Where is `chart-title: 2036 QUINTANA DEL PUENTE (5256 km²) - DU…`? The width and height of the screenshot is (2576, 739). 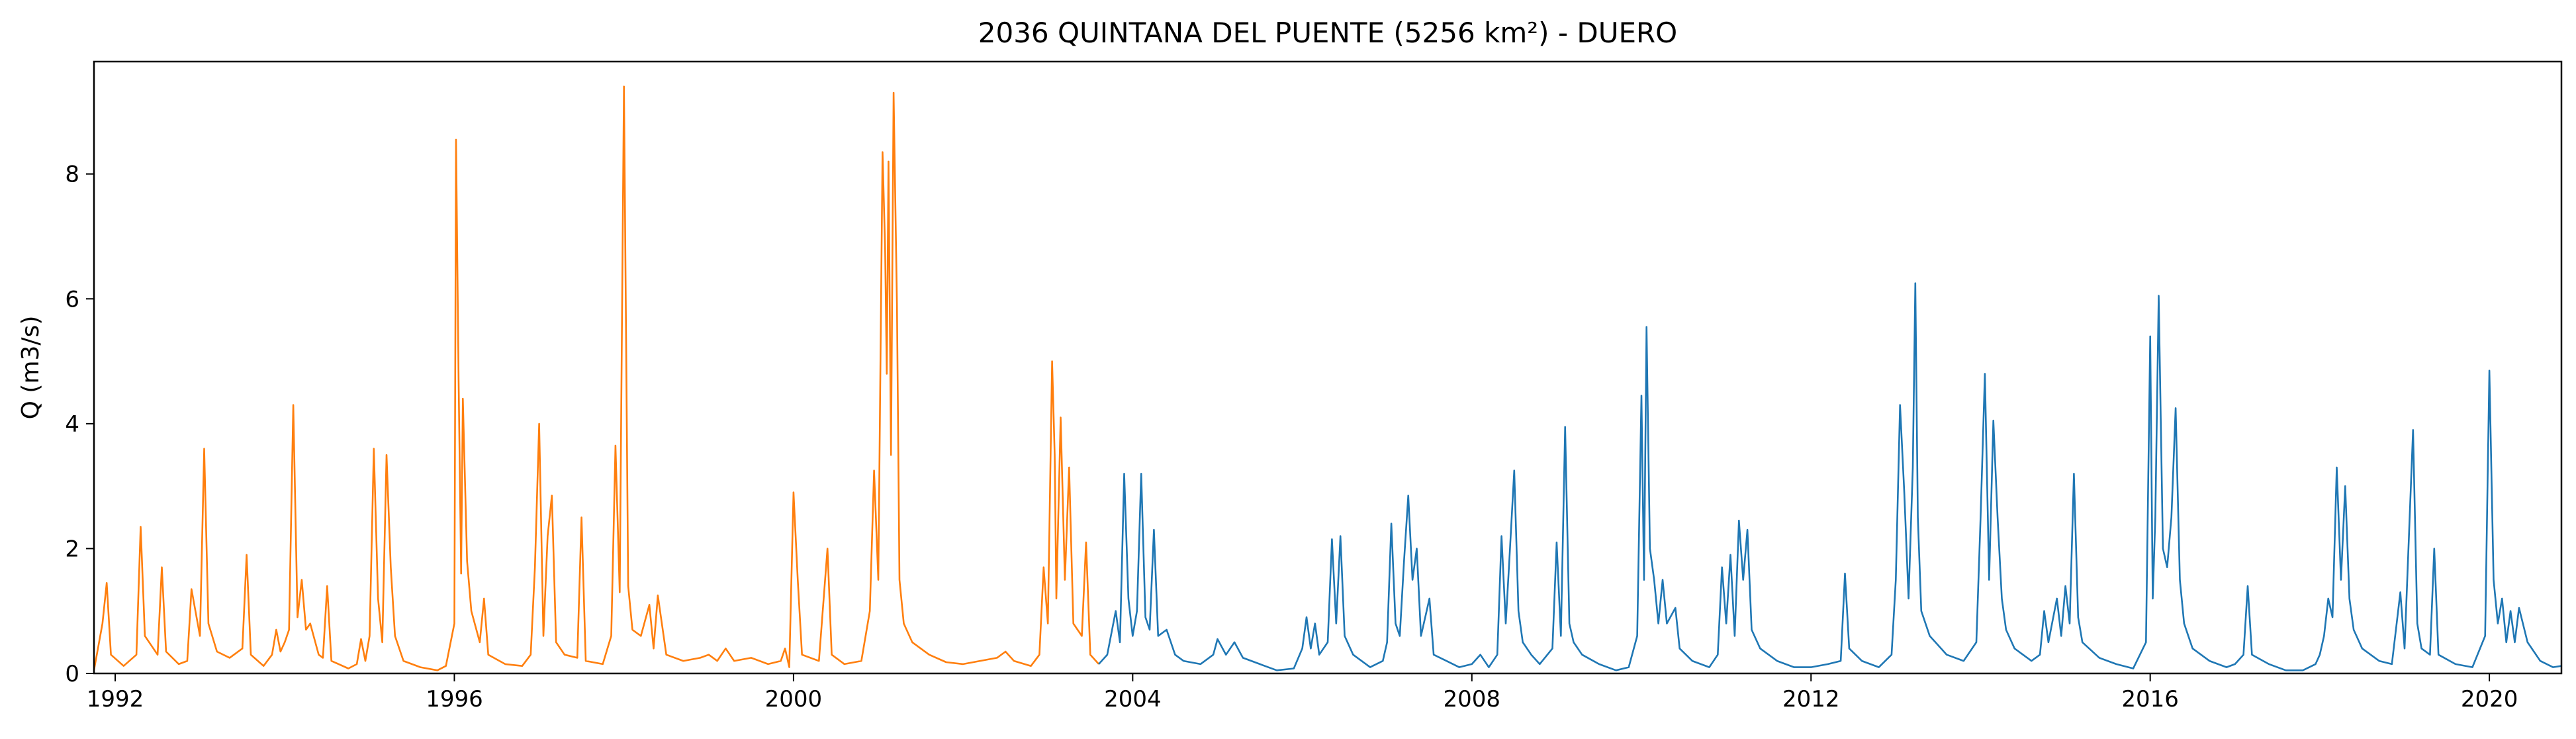
chart-title: 2036 QUINTANA DEL PUENTE (5256 km²) - DU… is located at coordinates (1327, 33).